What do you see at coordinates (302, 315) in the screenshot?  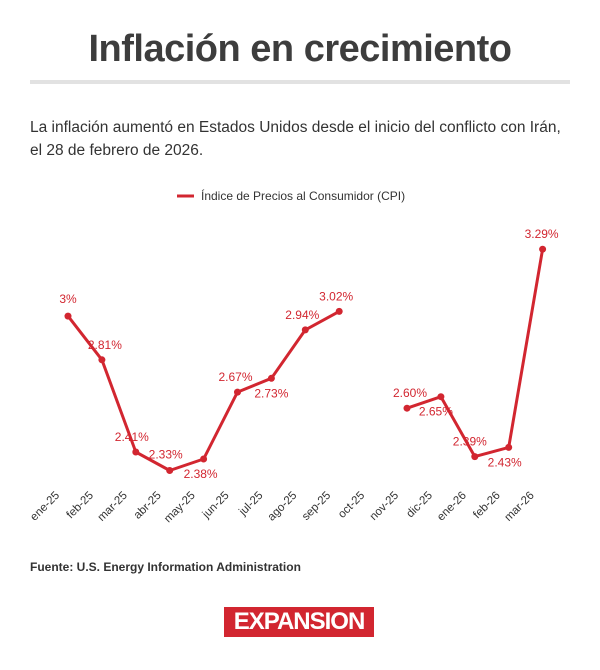 I see `data-label-ago-25: 2.94%` at bounding box center [302, 315].